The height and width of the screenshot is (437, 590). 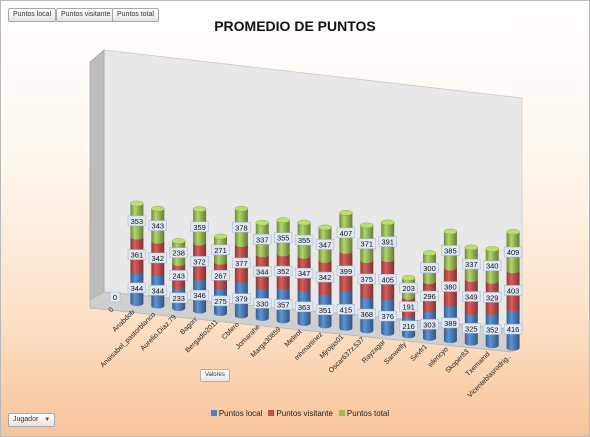 I want to click on data-label: 378, so click(x=241, y=227).